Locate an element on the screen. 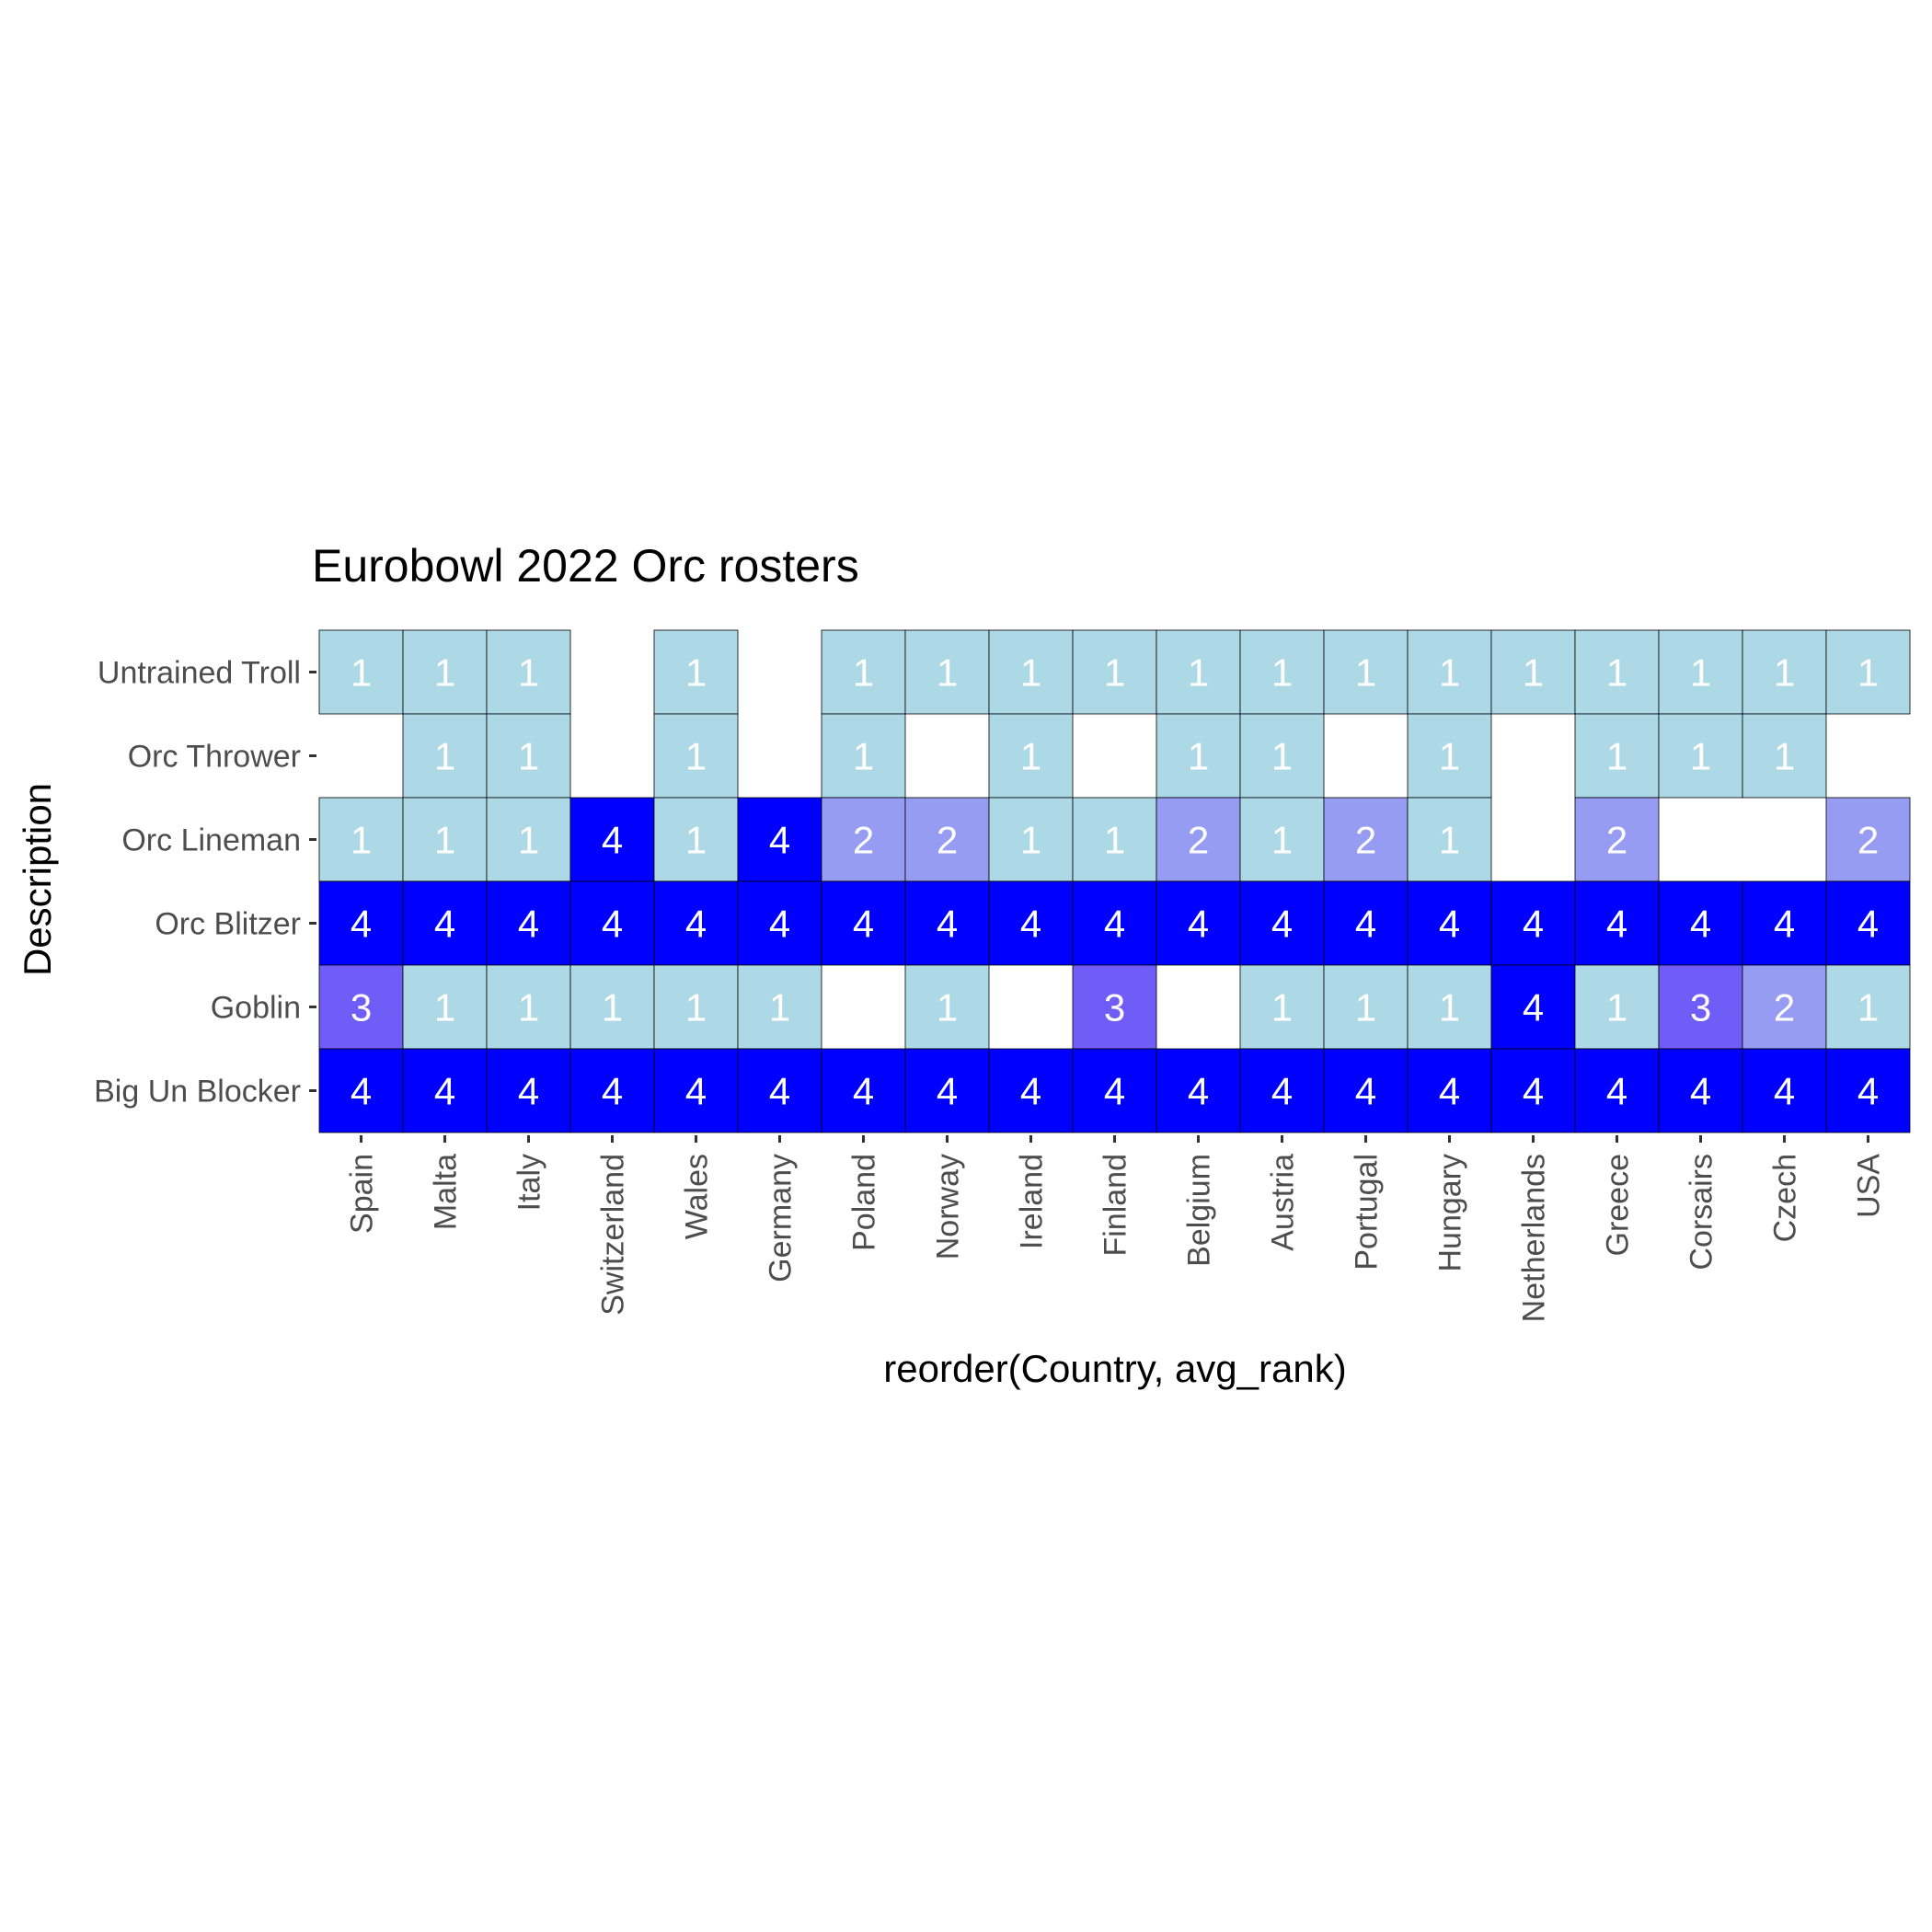 Image resolution: width=1932 pixels, height=1932 pixels. x-tick-label: Greece is located at coordinates (1618, 1205).